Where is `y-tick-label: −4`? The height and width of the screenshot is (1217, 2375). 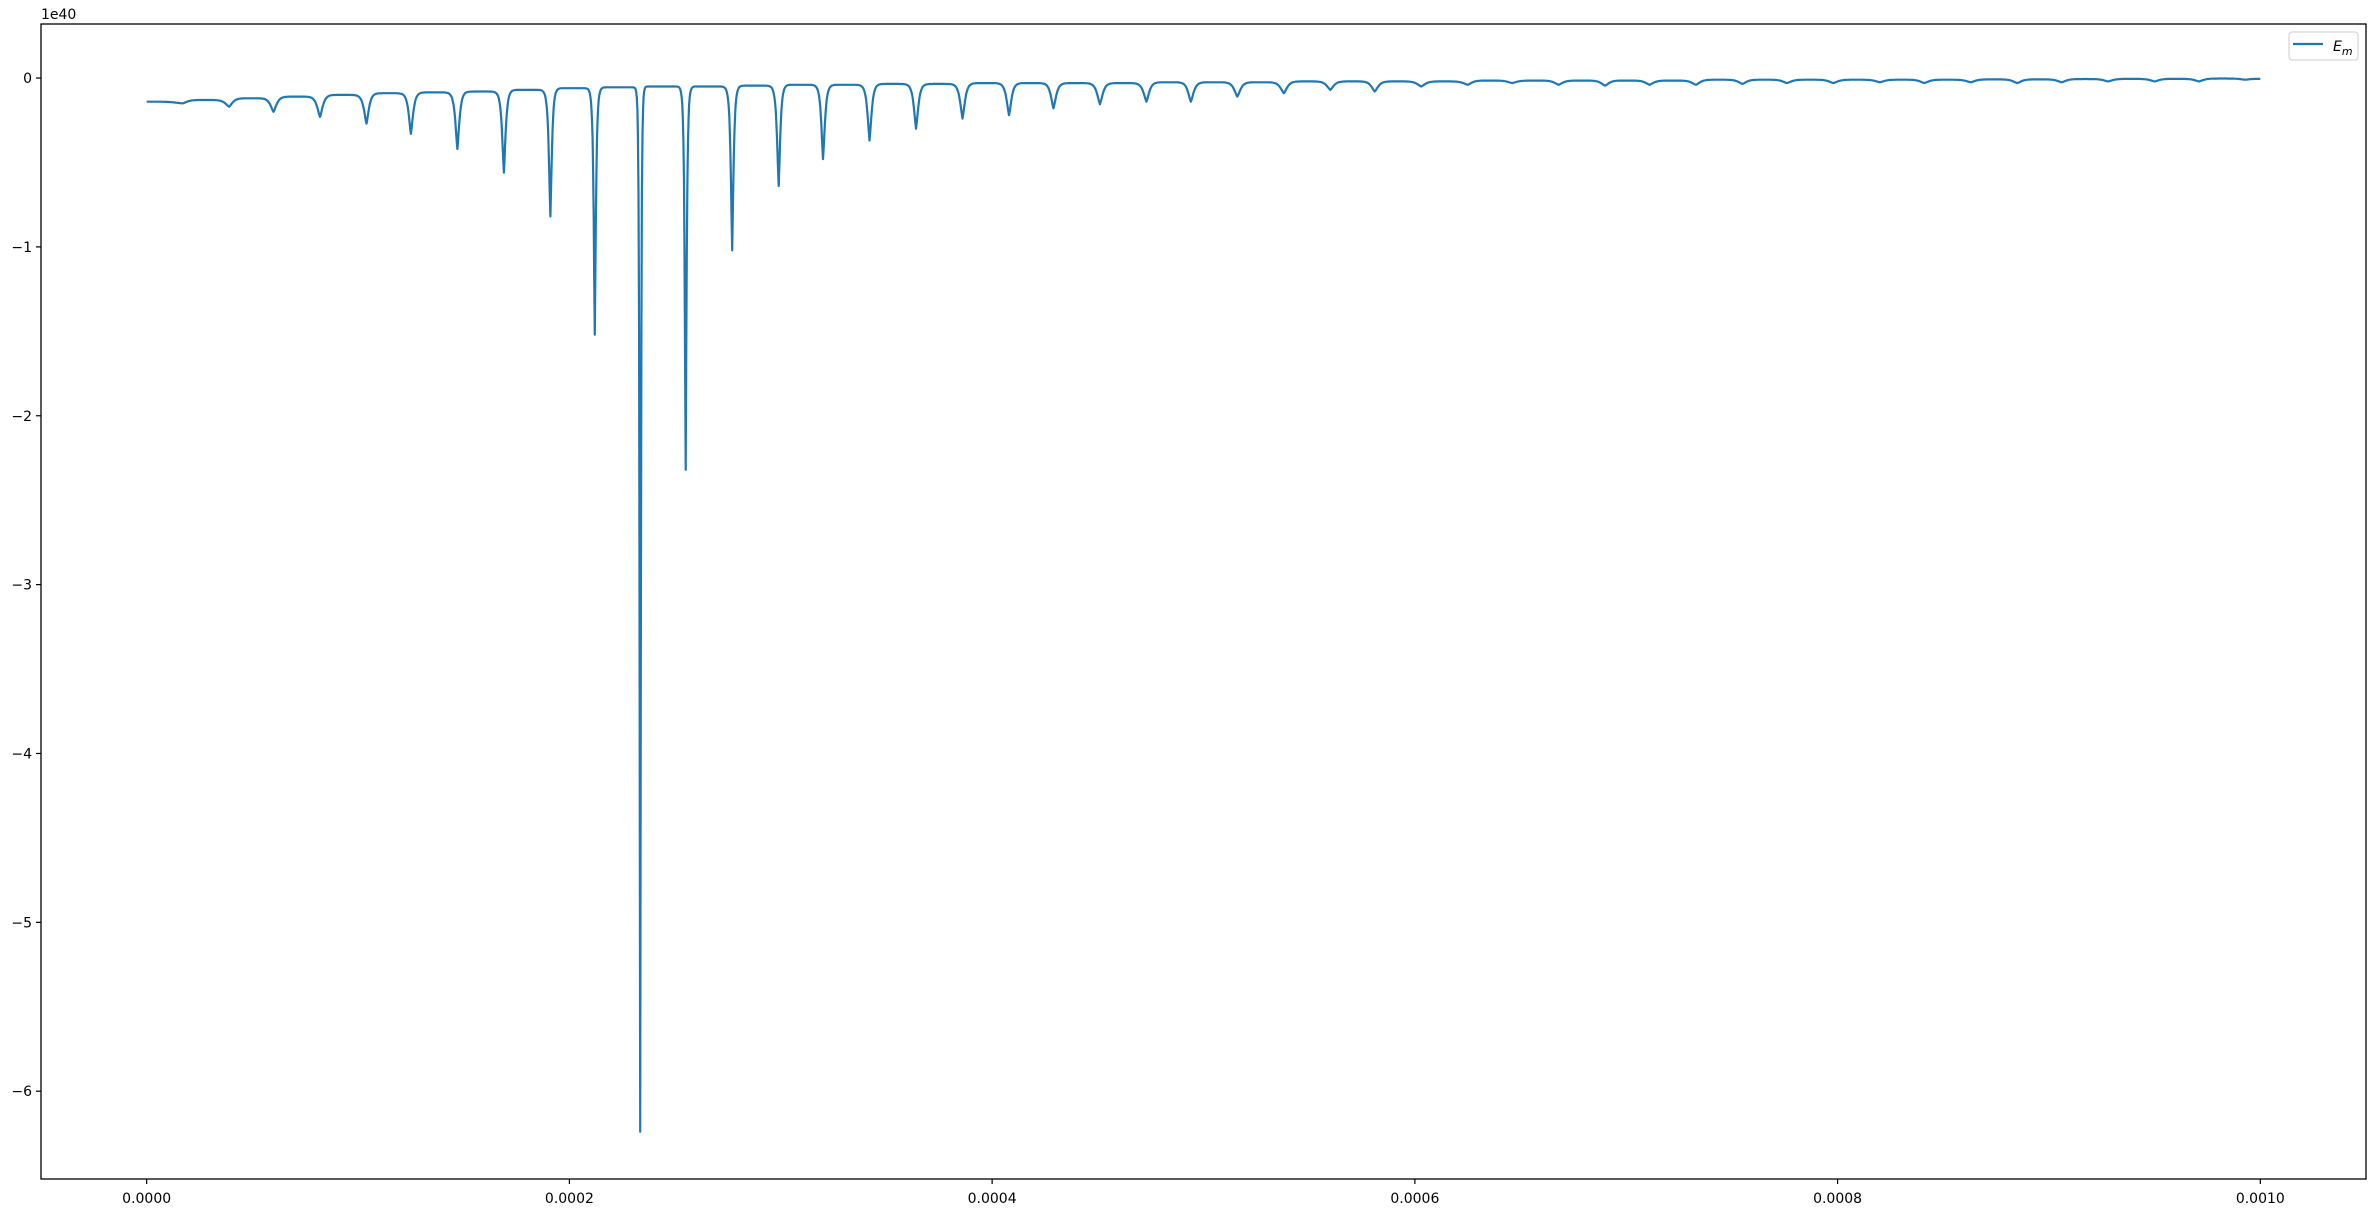 y-tick-label: −4 is located at coordinates (21, 754).